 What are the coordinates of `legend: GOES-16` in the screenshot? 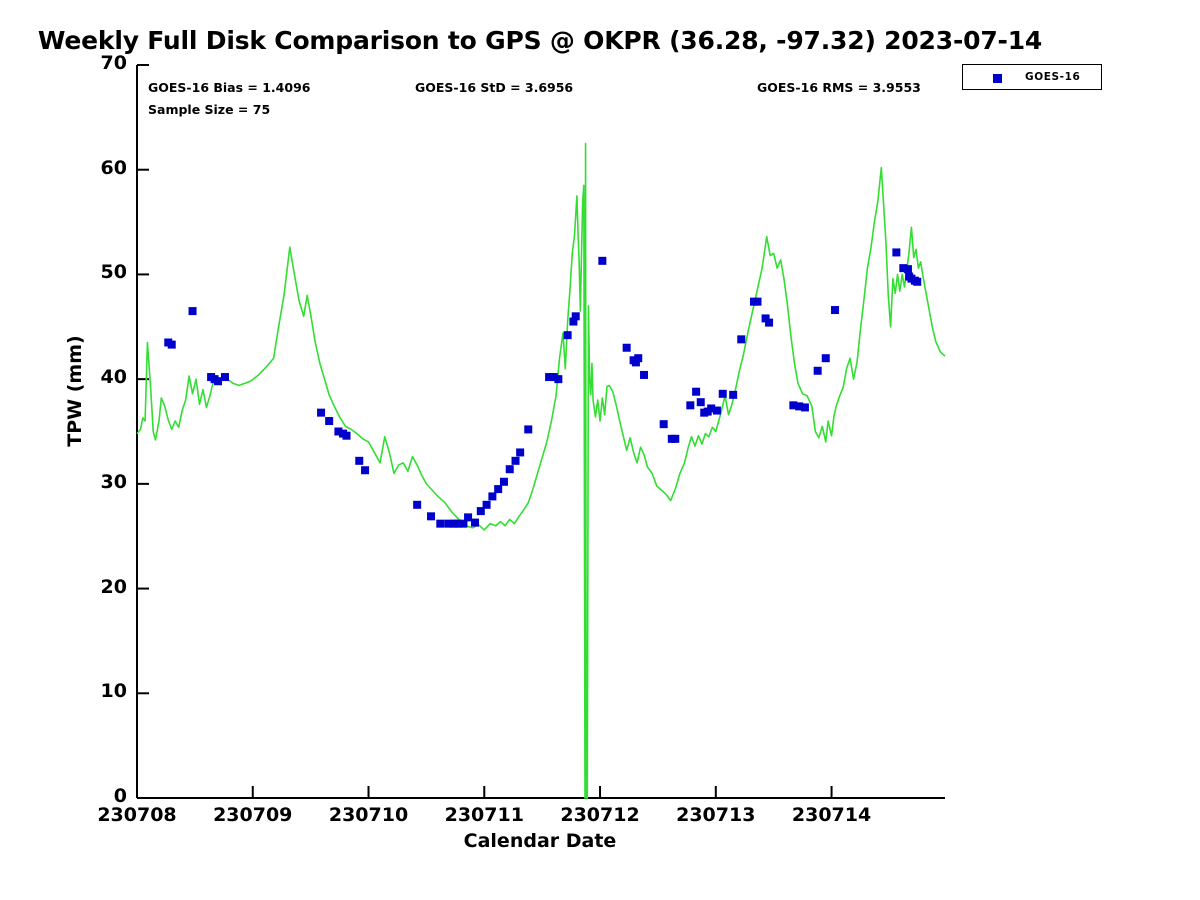 It's located at (1032, 77).